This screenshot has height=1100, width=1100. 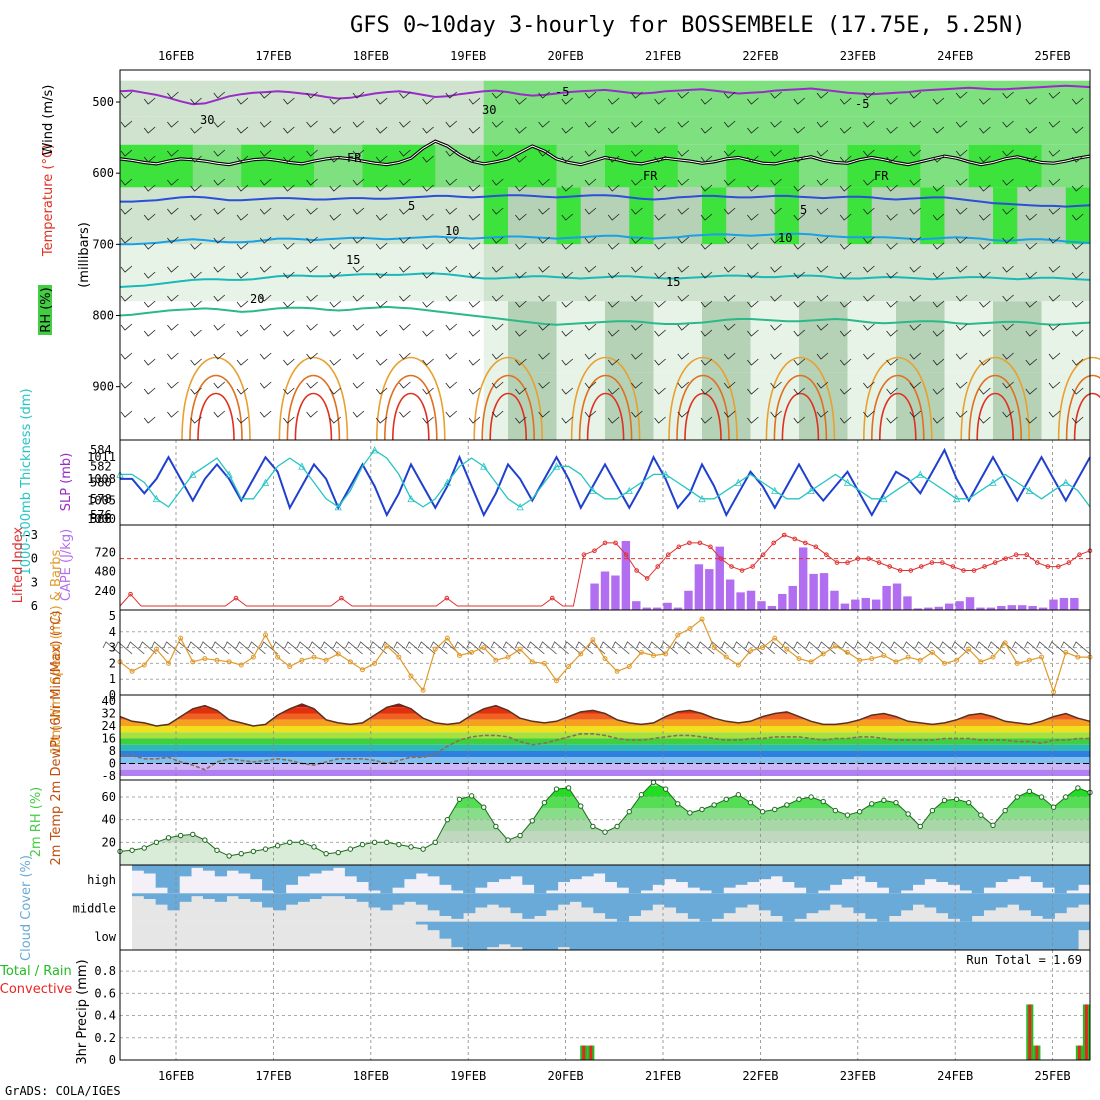 I want to click on thickness-marker, so click(x=593, y=490).